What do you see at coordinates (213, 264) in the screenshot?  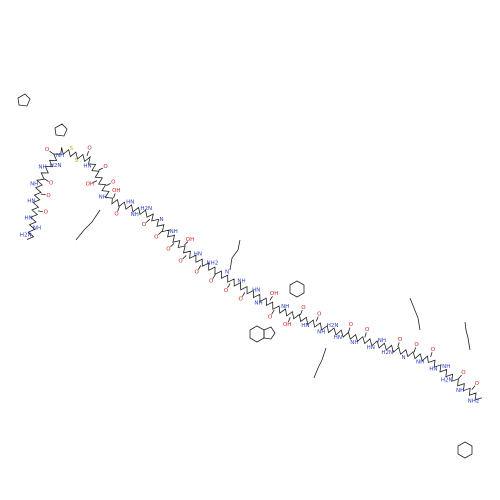 I see `atom-label: NH2` at bounding box center [213, 264].